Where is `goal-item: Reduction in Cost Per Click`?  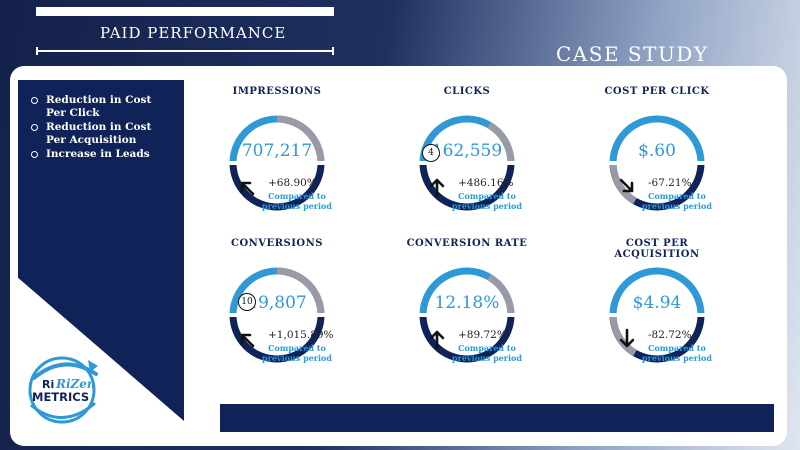
goal-item: Reduction in Cost Per Click is located at coordinates (96, 107).